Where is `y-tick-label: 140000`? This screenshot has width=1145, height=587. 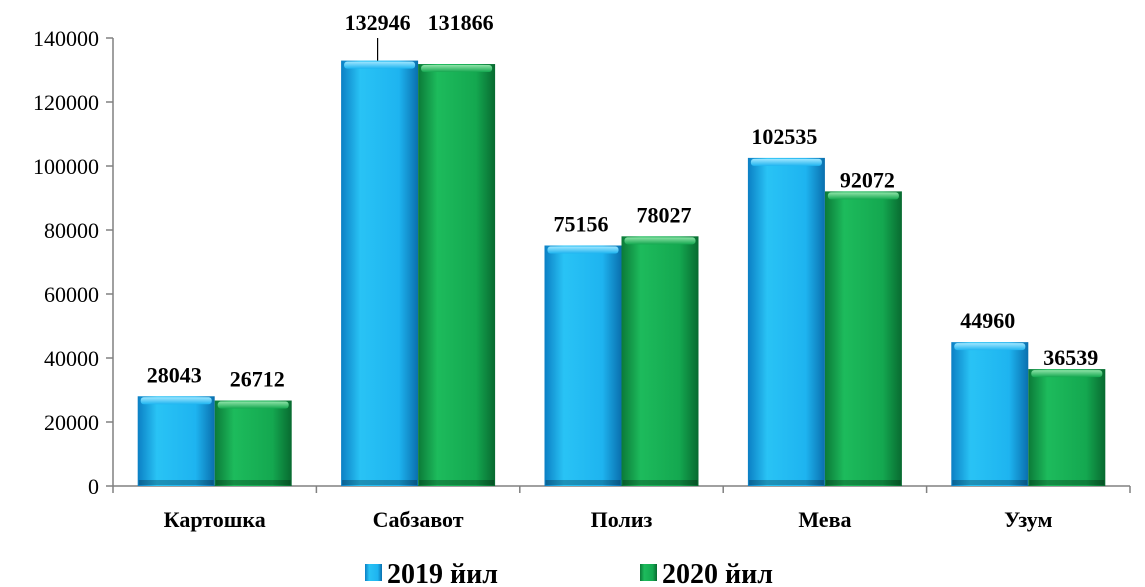 y-tick-label: 140000 is located at coordinates (66, 38).